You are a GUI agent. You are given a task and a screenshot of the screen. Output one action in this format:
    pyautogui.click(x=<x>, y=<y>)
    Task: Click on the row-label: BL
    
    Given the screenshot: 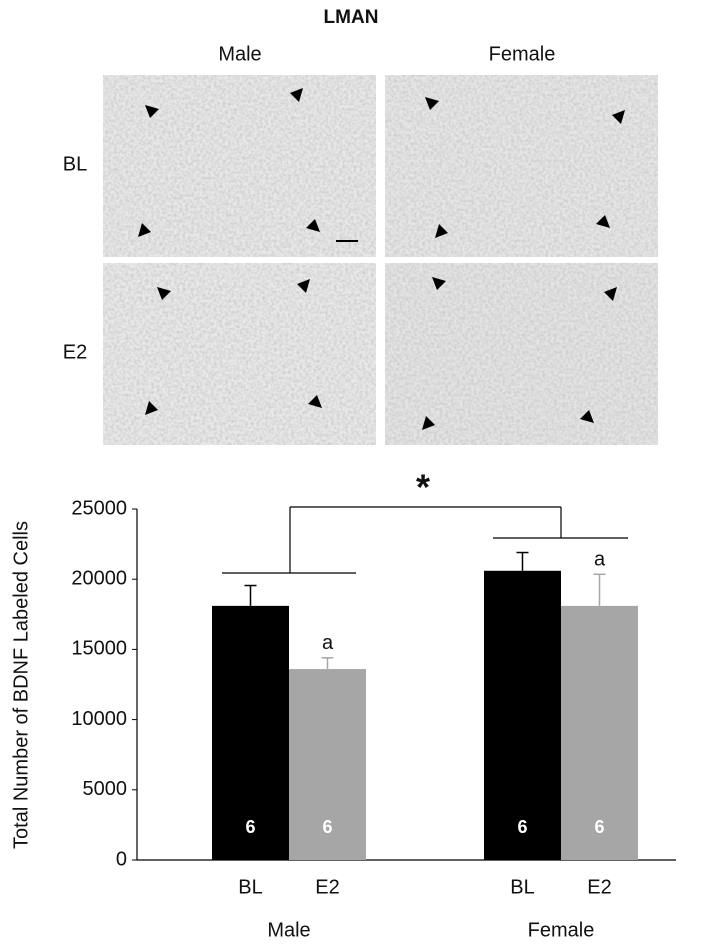 What is the action you would take?
    pyautogui.click(x=75, y=164)
    